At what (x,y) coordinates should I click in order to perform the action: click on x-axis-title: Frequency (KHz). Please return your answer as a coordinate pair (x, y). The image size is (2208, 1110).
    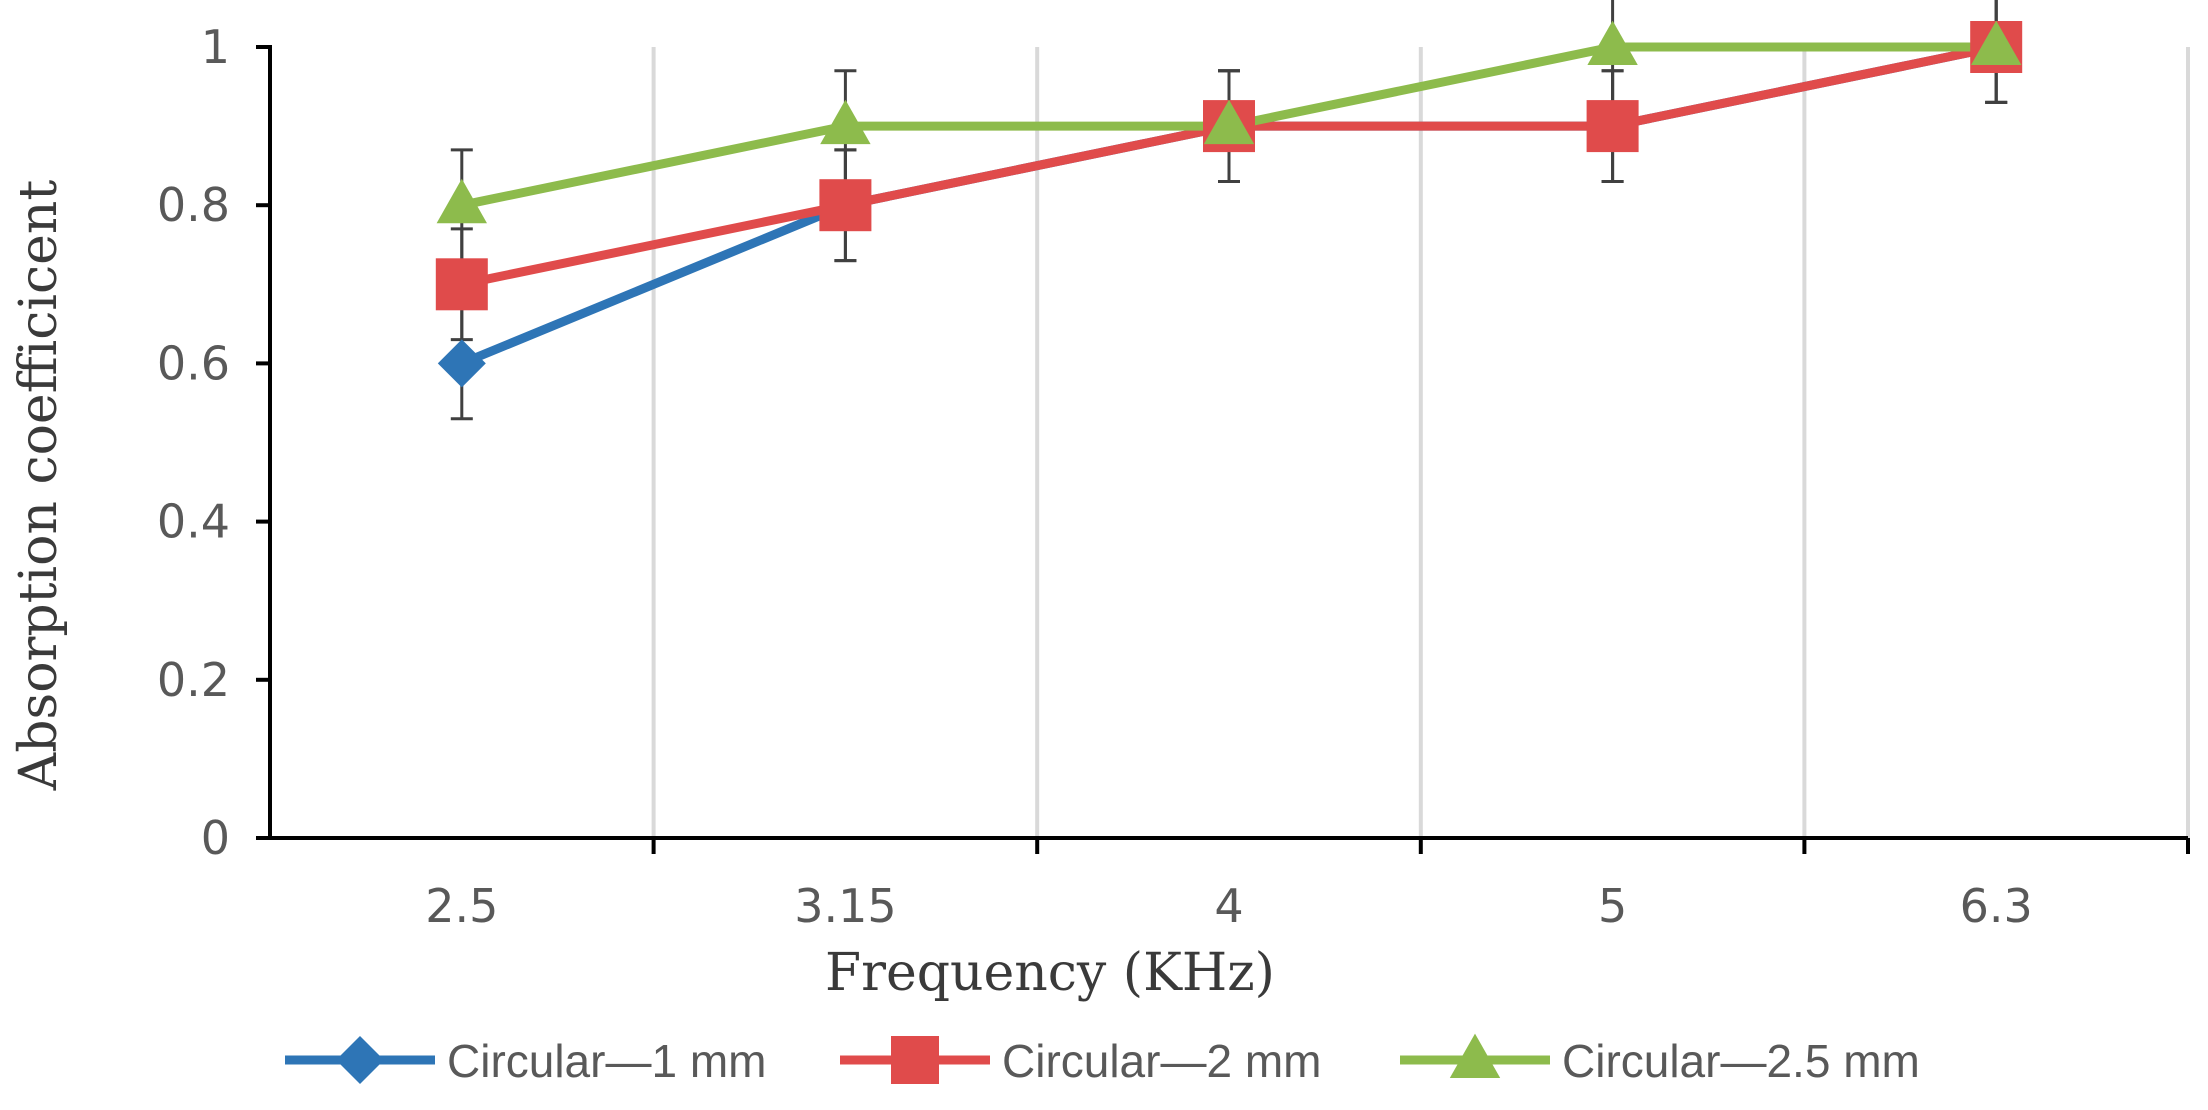
    Looking at the image, I should click on (1050, 973).